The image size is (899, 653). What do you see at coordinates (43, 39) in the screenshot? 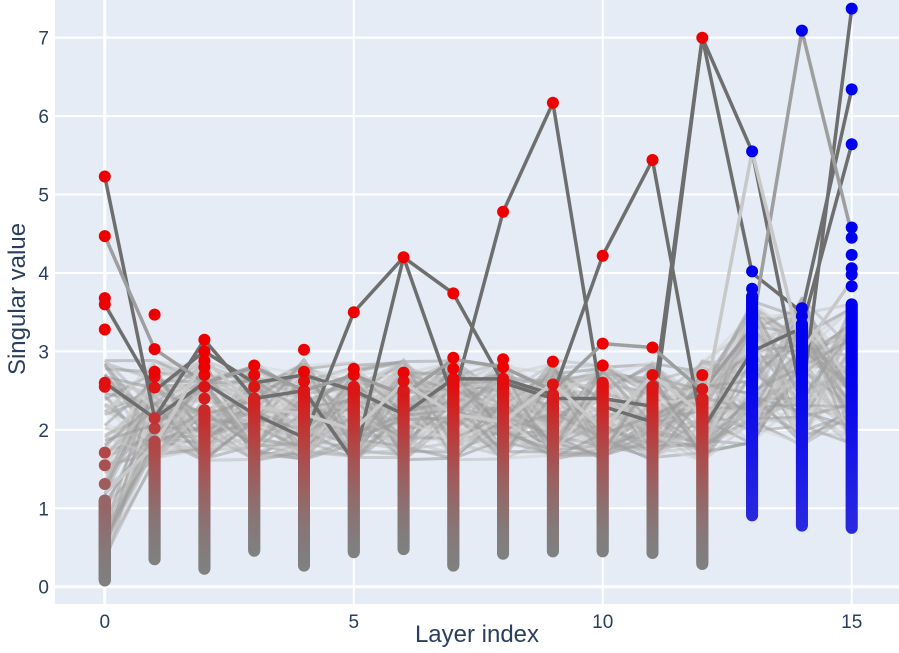
I see `y-tick-label: 7` at bounding box center [43, 39].